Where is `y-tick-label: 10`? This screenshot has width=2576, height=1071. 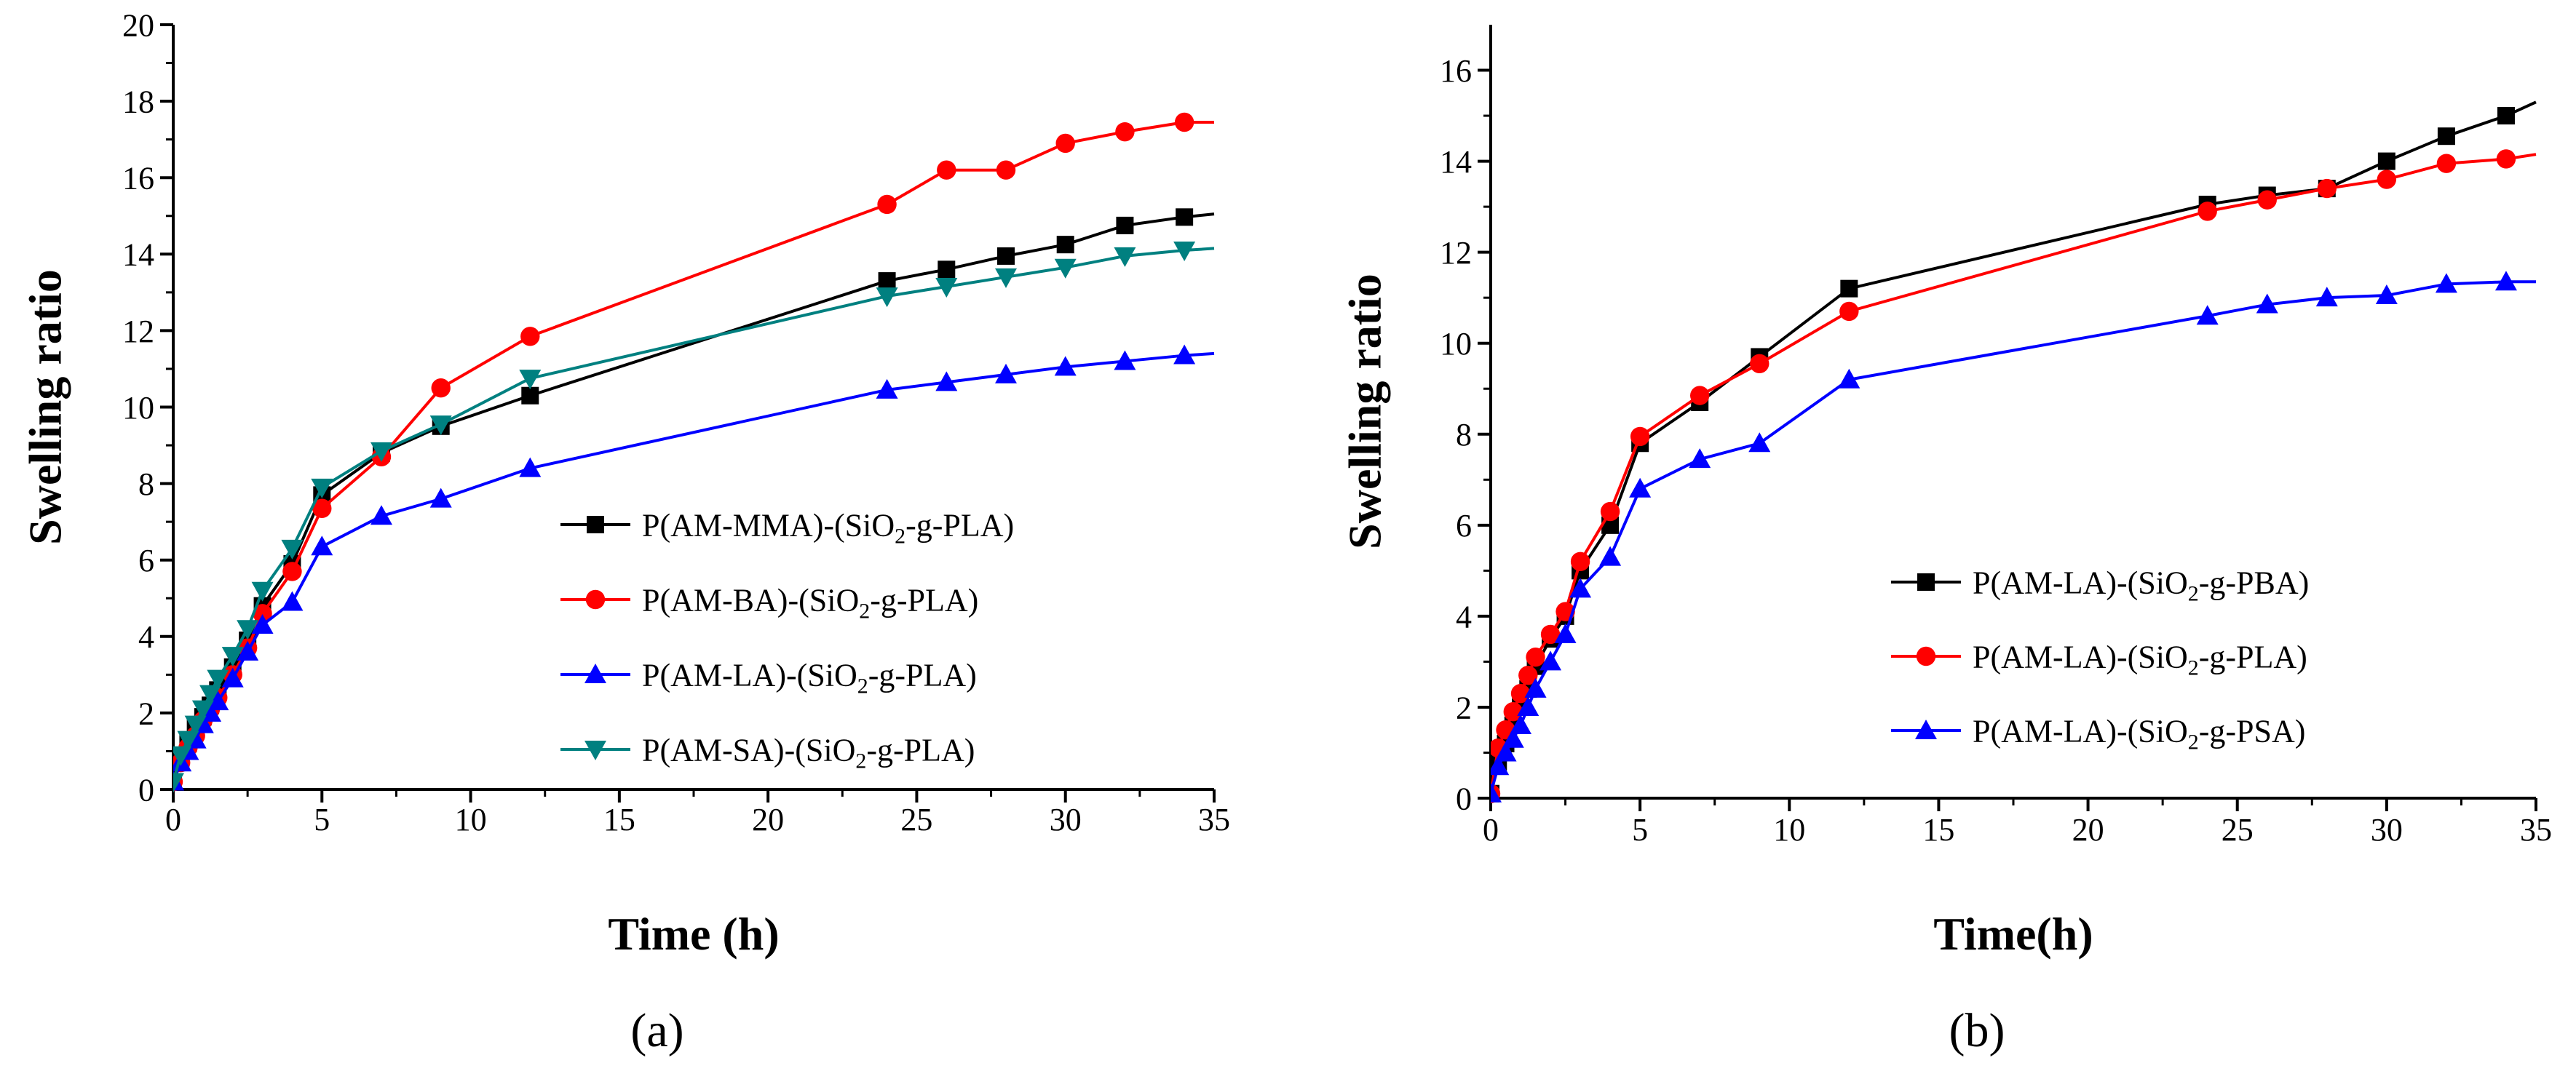
y-tick-label: 10 is located at coordinates (138, 408).